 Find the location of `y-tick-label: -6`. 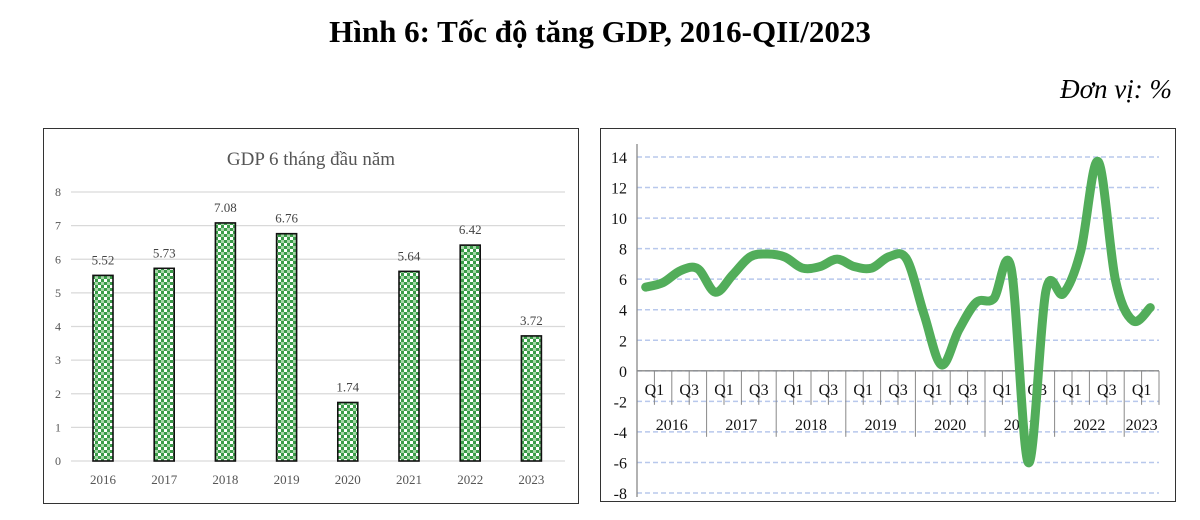

y-tick-label: -6 is located at coordinates (620, 463).